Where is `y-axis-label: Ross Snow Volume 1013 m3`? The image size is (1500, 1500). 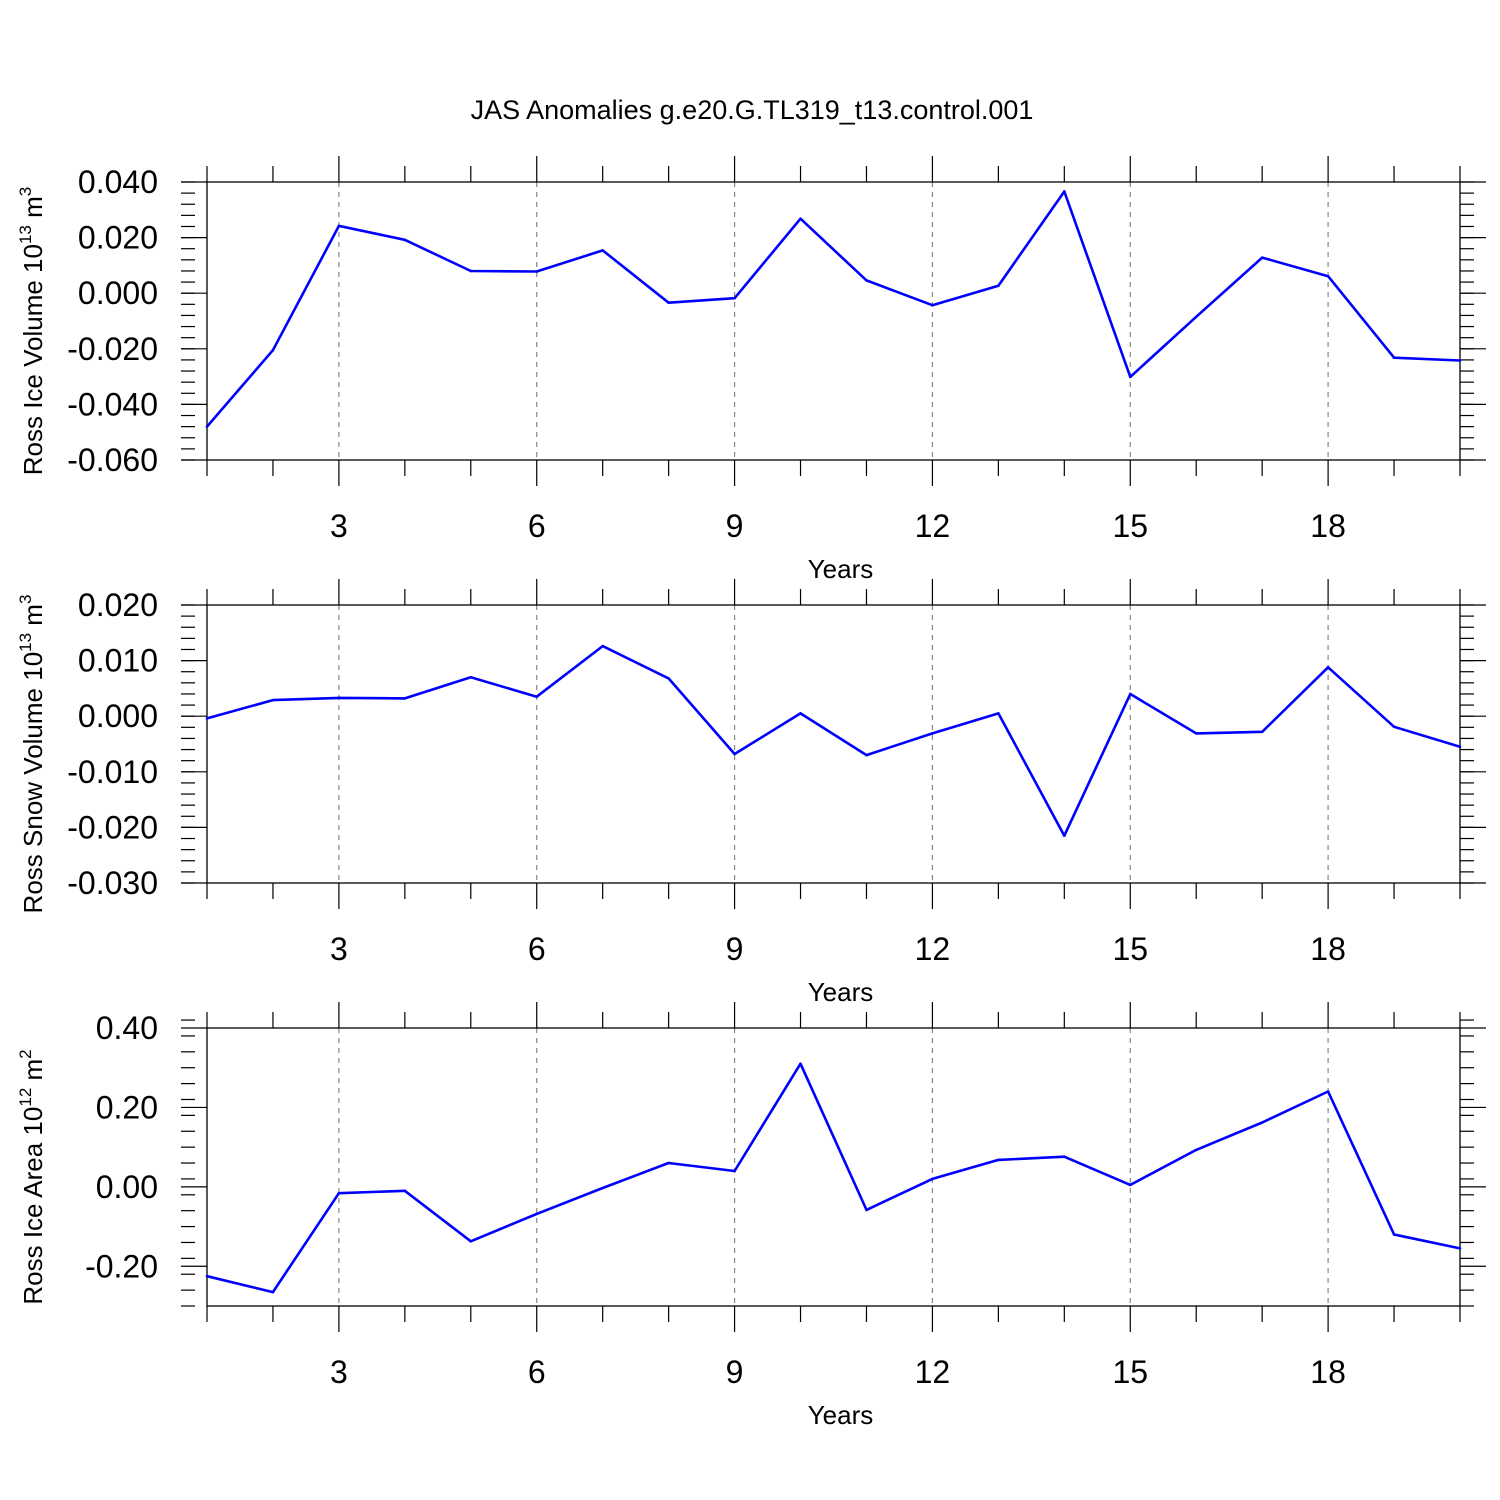 y-axis-label: Ross Snow Volume 1013 m3 is located at coordinates (32, 754).